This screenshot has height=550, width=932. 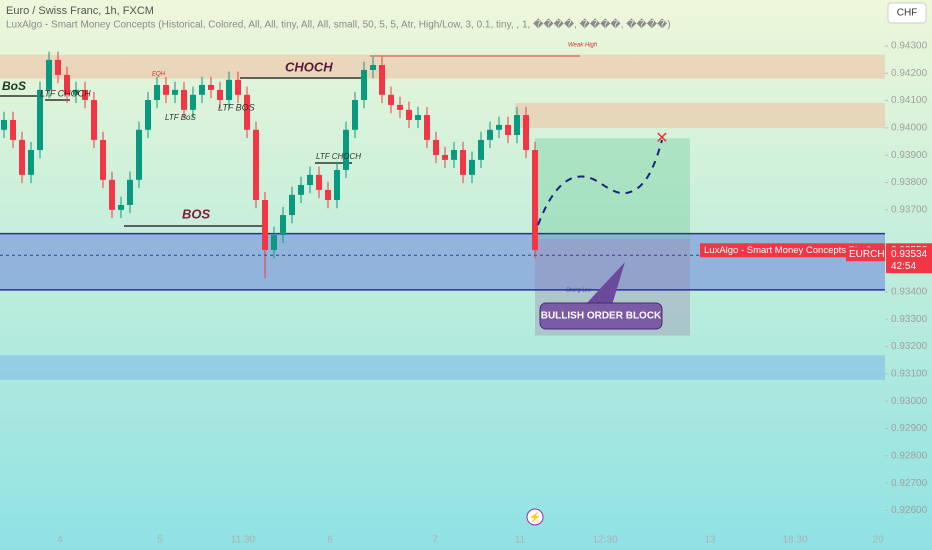 What do you see at coordinates (583, 46) in the screenshot?
I see `annotation: Weak High` at bounding box center [583, 46].